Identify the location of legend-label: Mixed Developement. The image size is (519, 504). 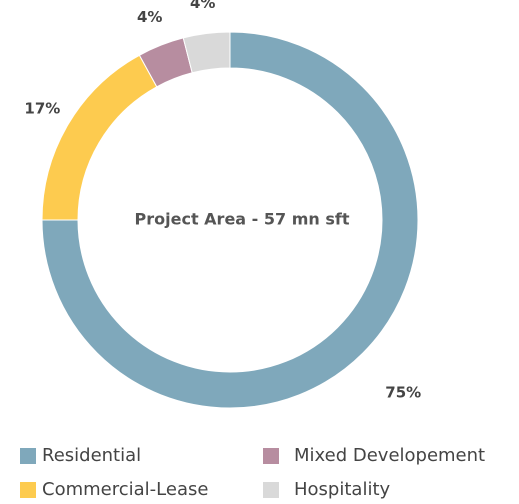
(389, 455).